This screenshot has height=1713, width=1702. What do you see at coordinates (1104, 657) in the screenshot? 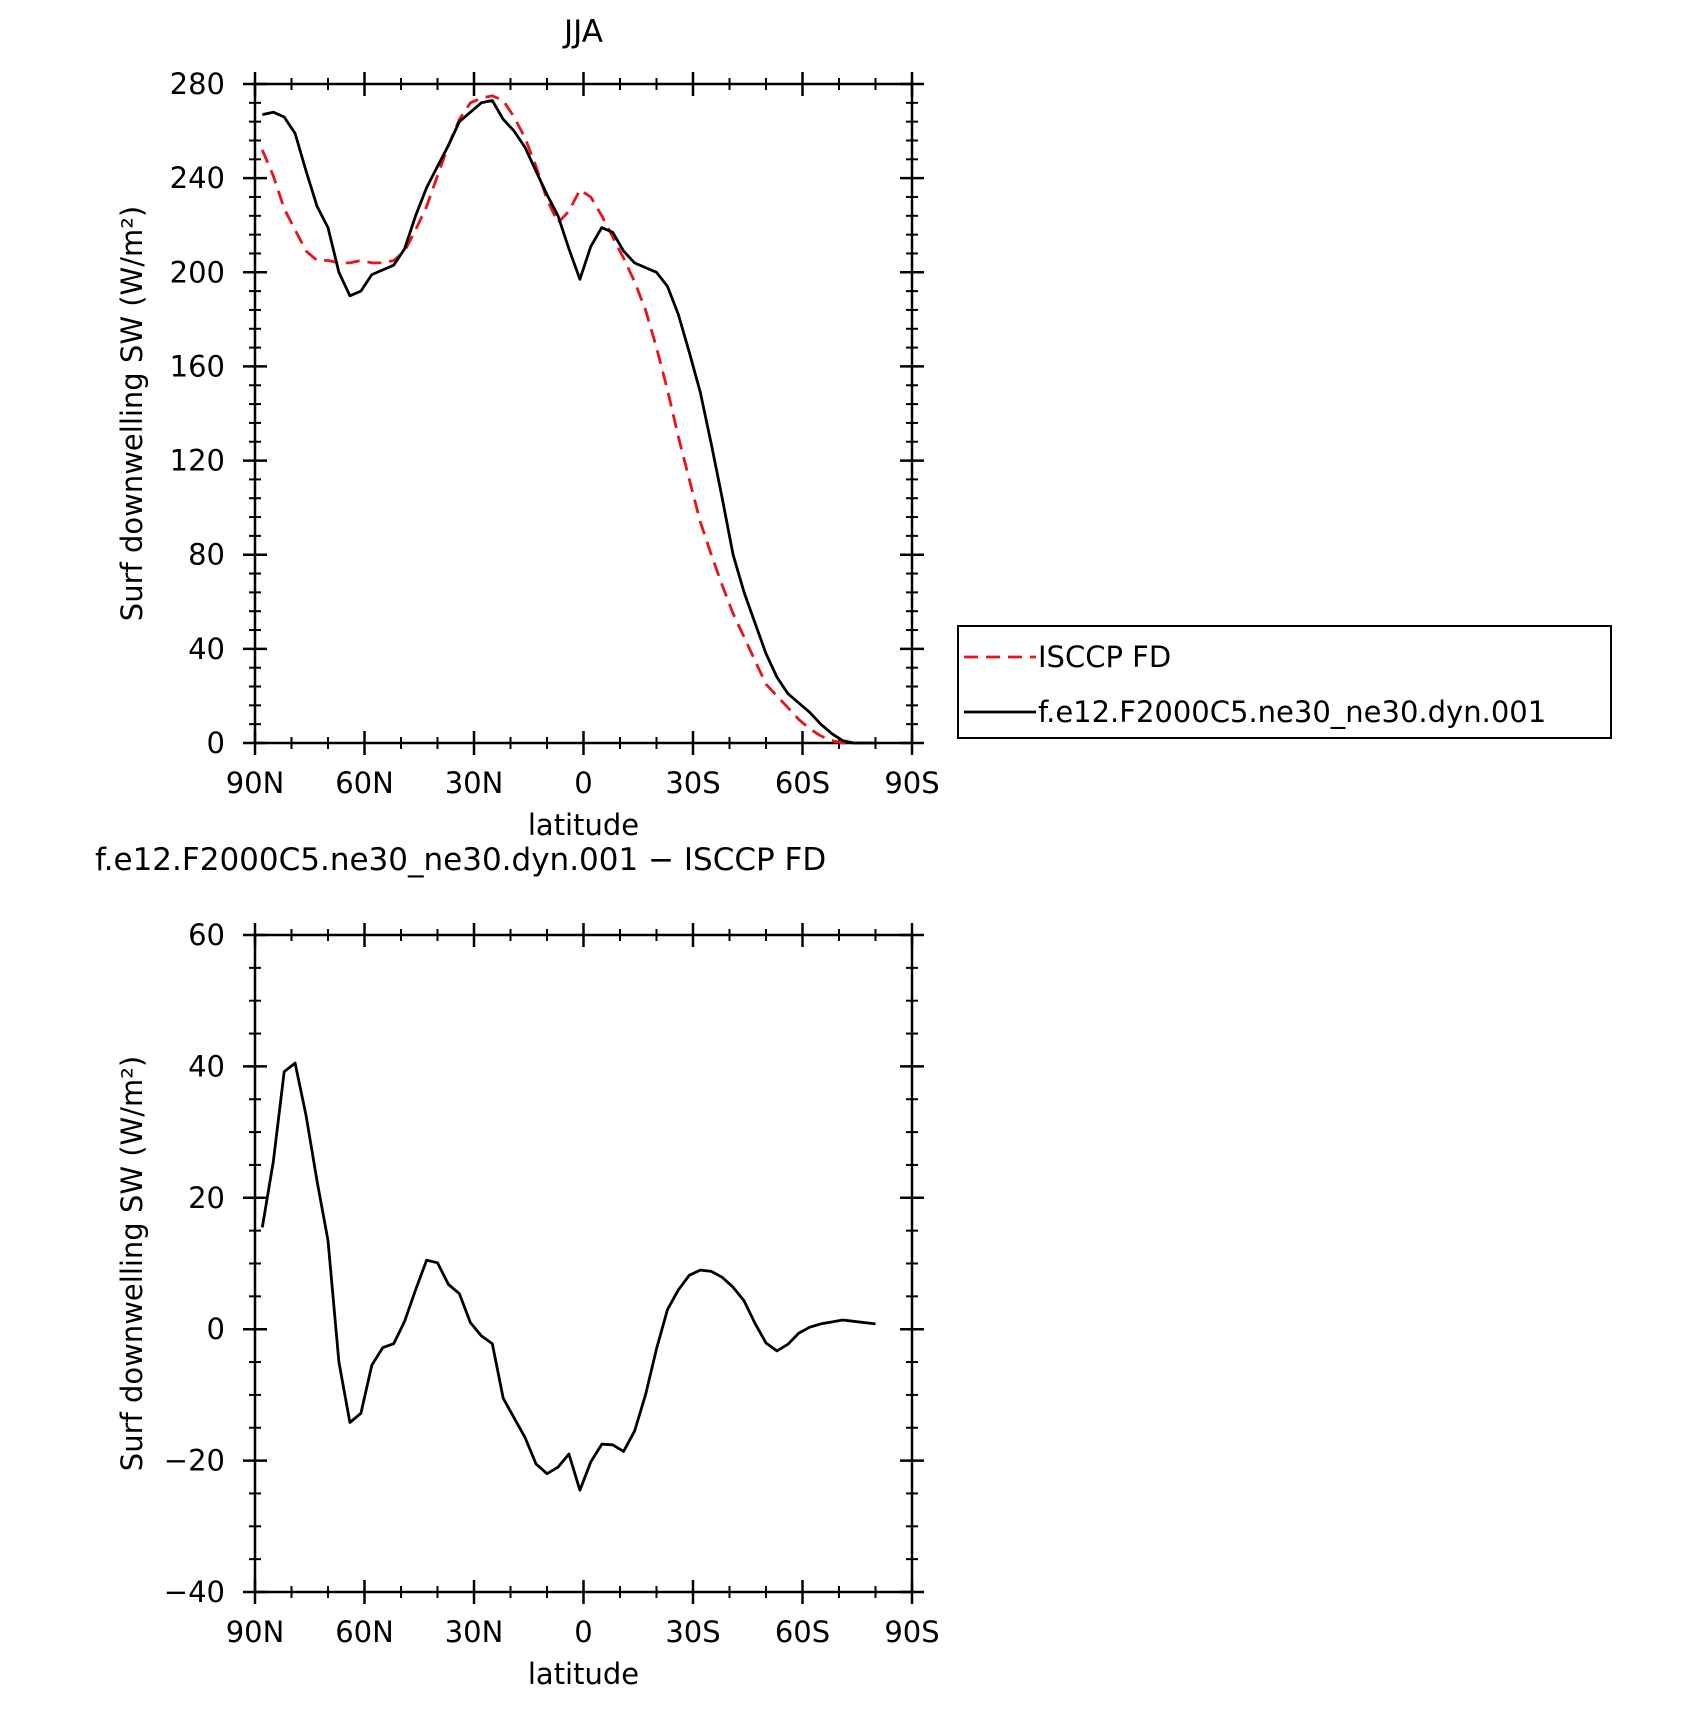
I see `legend-label: ISCCP FD` at bounding box center [1104, 657].